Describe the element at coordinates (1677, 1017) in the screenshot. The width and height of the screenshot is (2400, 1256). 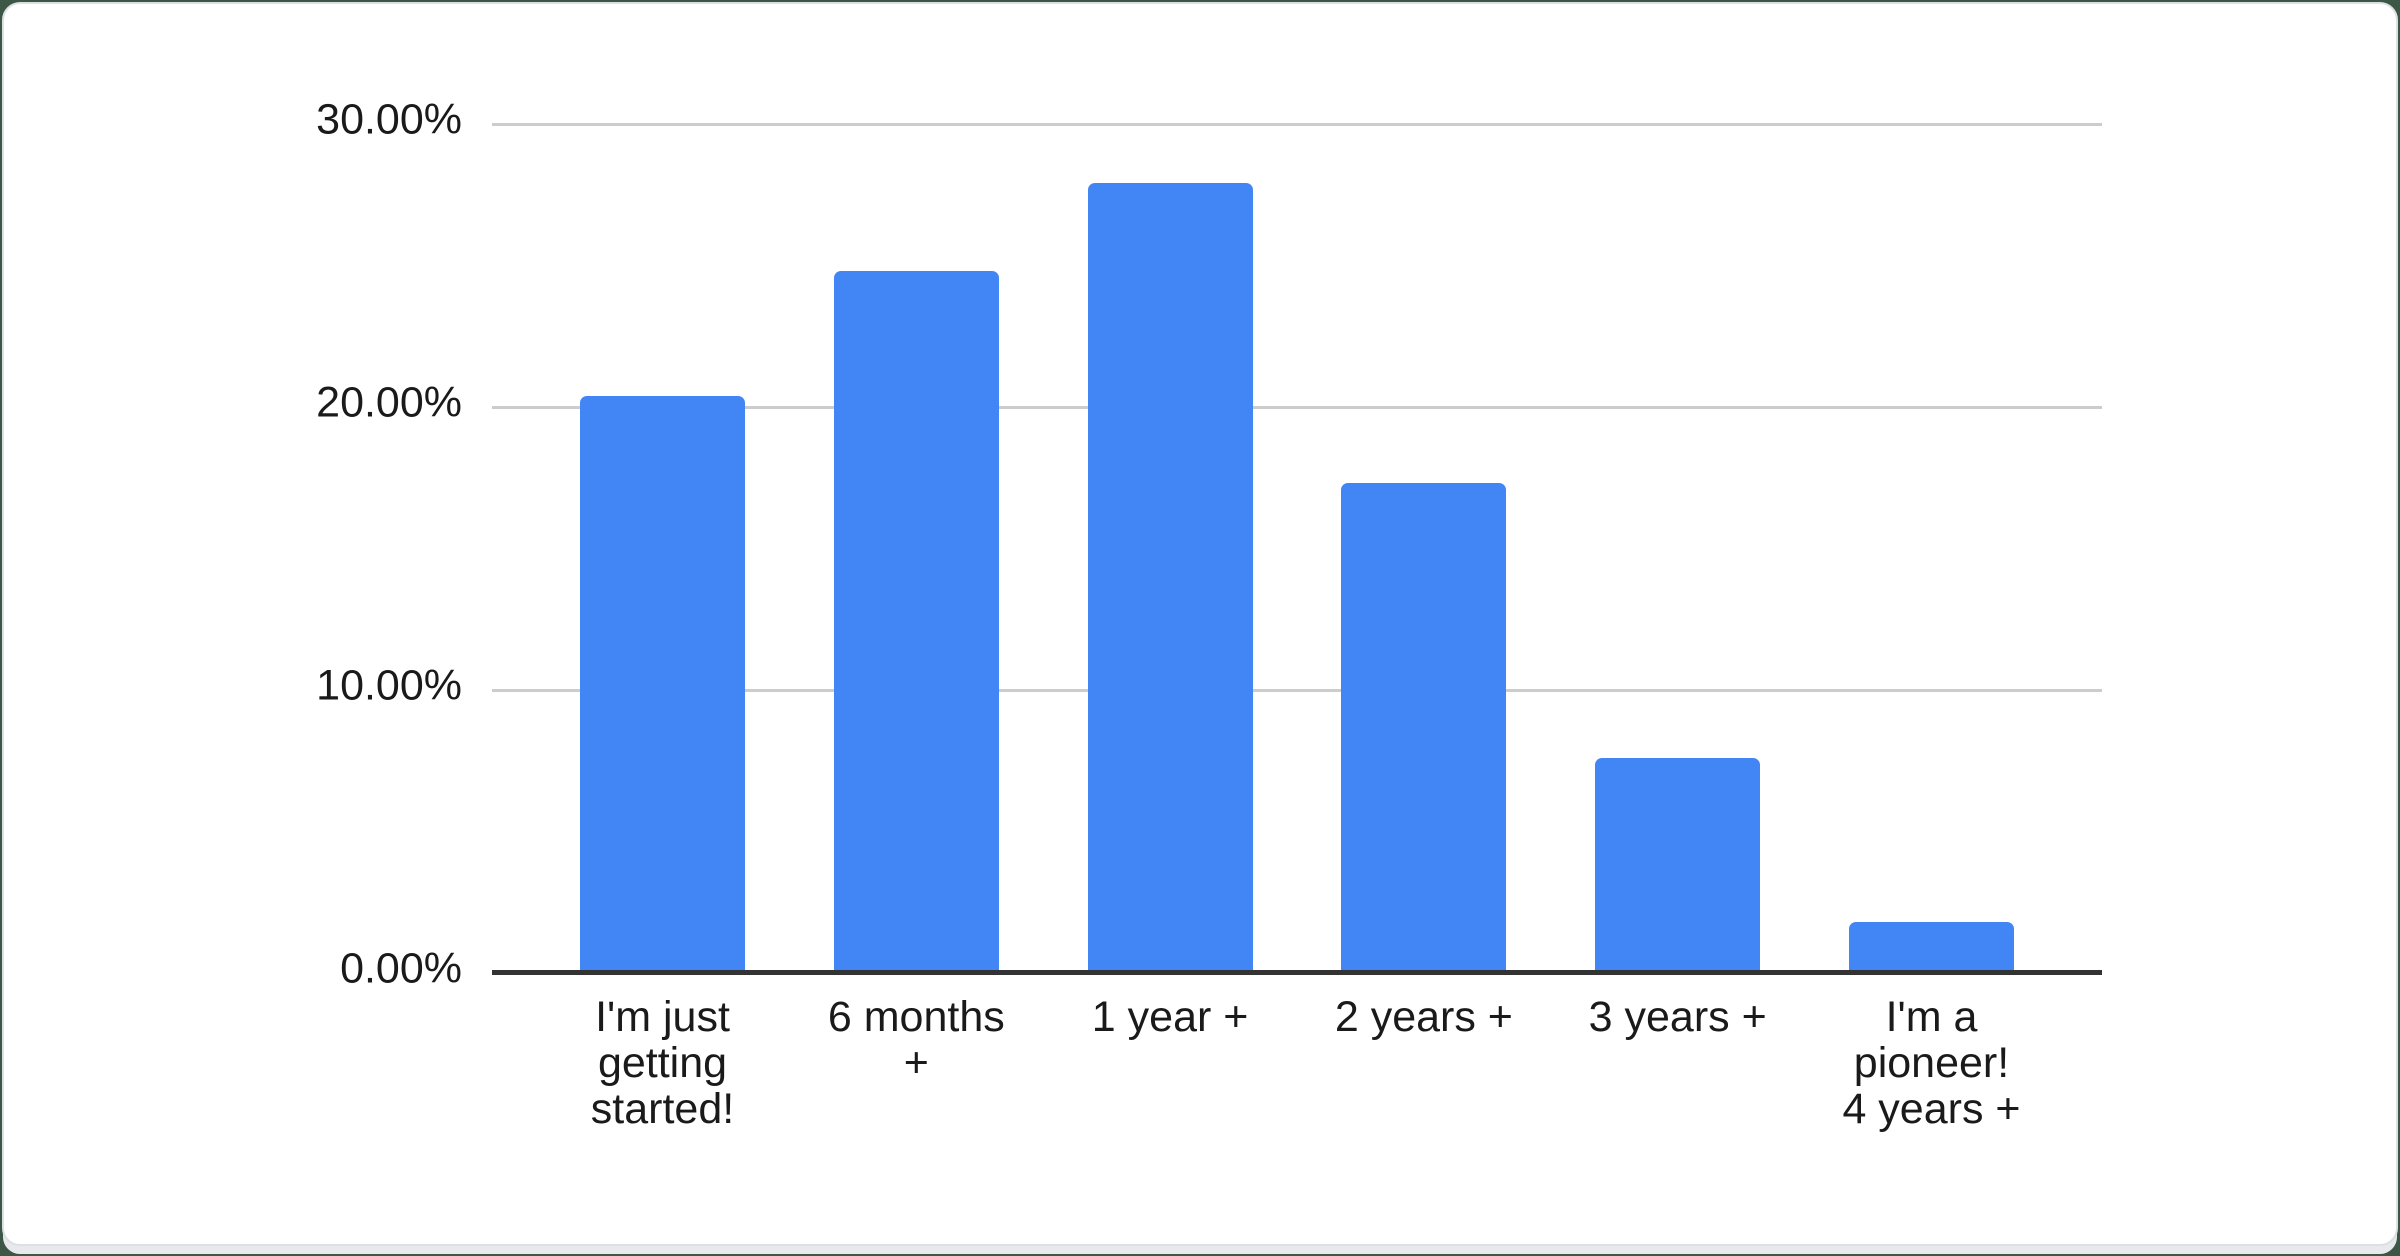
I see `x-tick-label: 3 years +` at that location.